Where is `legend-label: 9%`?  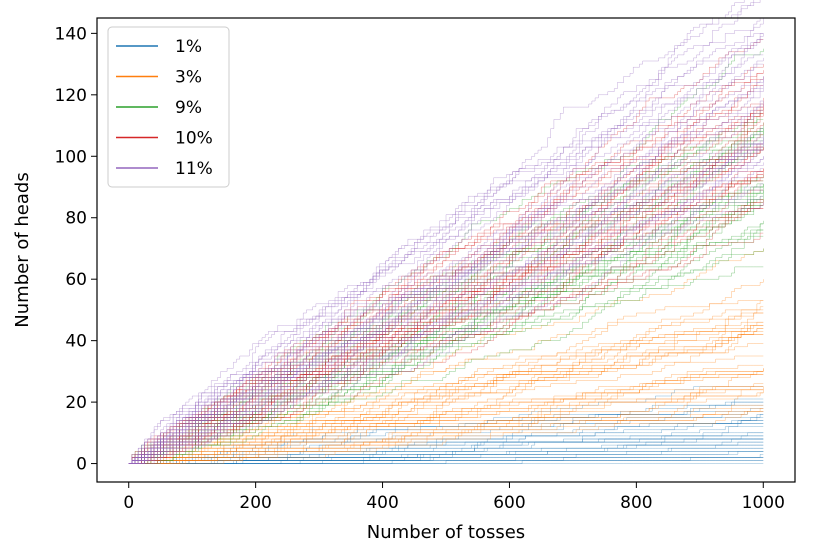 legend-label: 9% is located at coordinates (188, 108).